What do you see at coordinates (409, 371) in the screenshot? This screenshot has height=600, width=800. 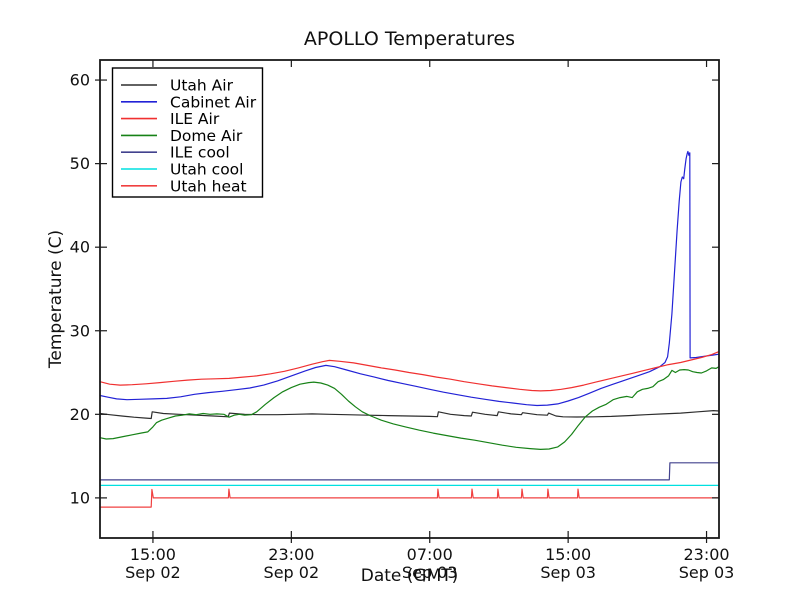 I see `series-line-ile-air` at bounding box center [409, 371].